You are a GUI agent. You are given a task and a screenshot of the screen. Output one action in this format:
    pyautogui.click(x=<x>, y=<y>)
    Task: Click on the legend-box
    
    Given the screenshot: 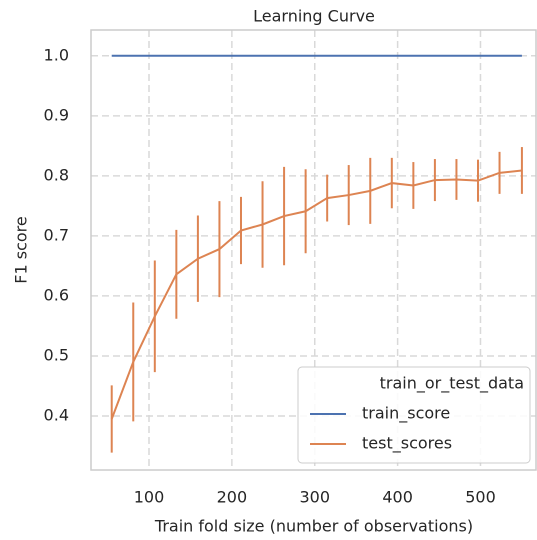 What is the action you would take?
    pyautogui.click(x=414, y=415)
    